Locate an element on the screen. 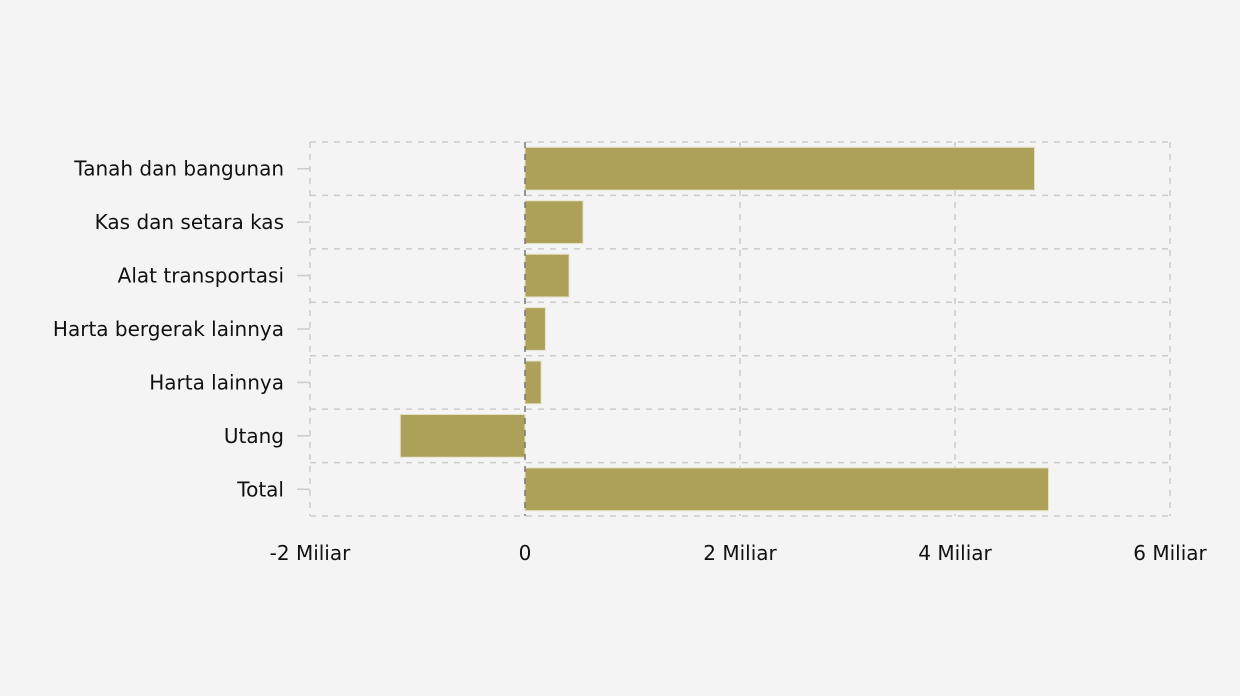  x-tick-label: 0 is located at coordinates (525, 553).